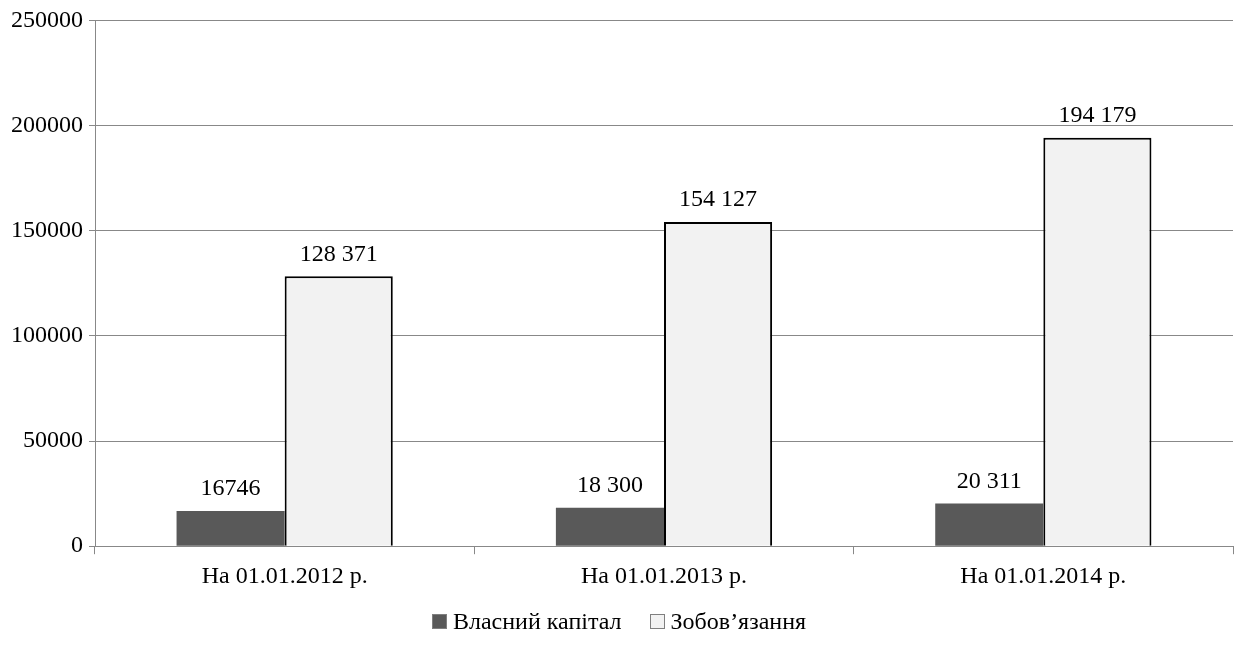  What do you see at coordinates (47, 18) in the screenshot?
I see `y-tick-label: 250000` at bounding box center [47, 18].